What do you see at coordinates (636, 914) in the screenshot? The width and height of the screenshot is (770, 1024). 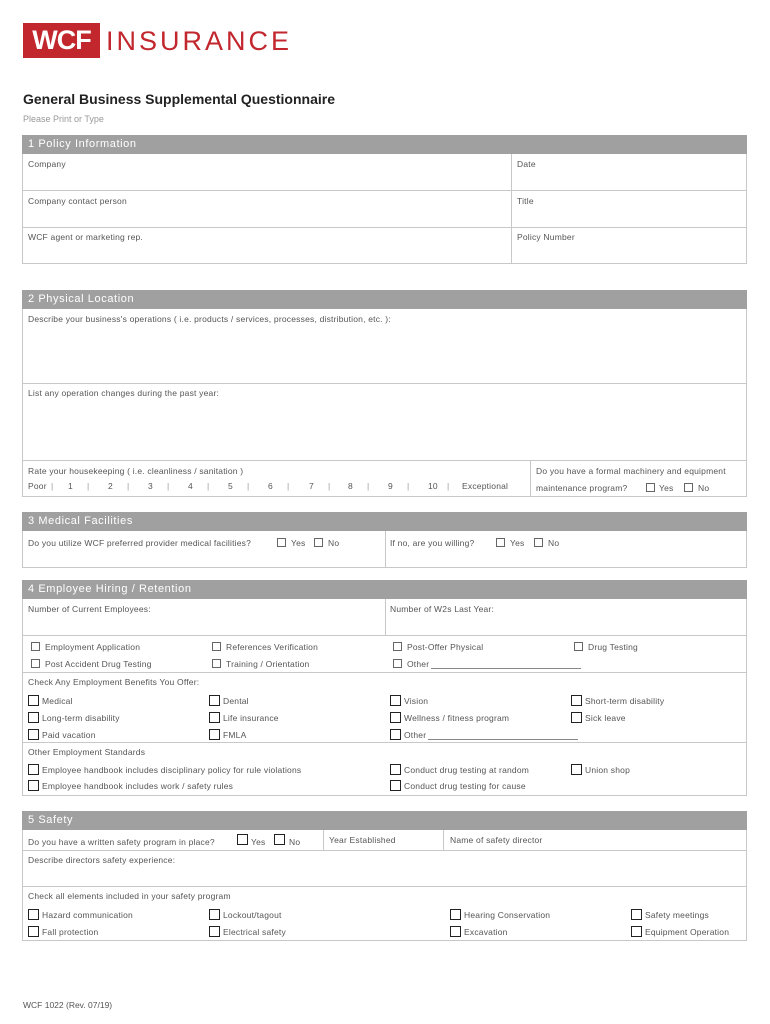 I see `safety-element-3-checkbox` at bounding box center [636, 914].